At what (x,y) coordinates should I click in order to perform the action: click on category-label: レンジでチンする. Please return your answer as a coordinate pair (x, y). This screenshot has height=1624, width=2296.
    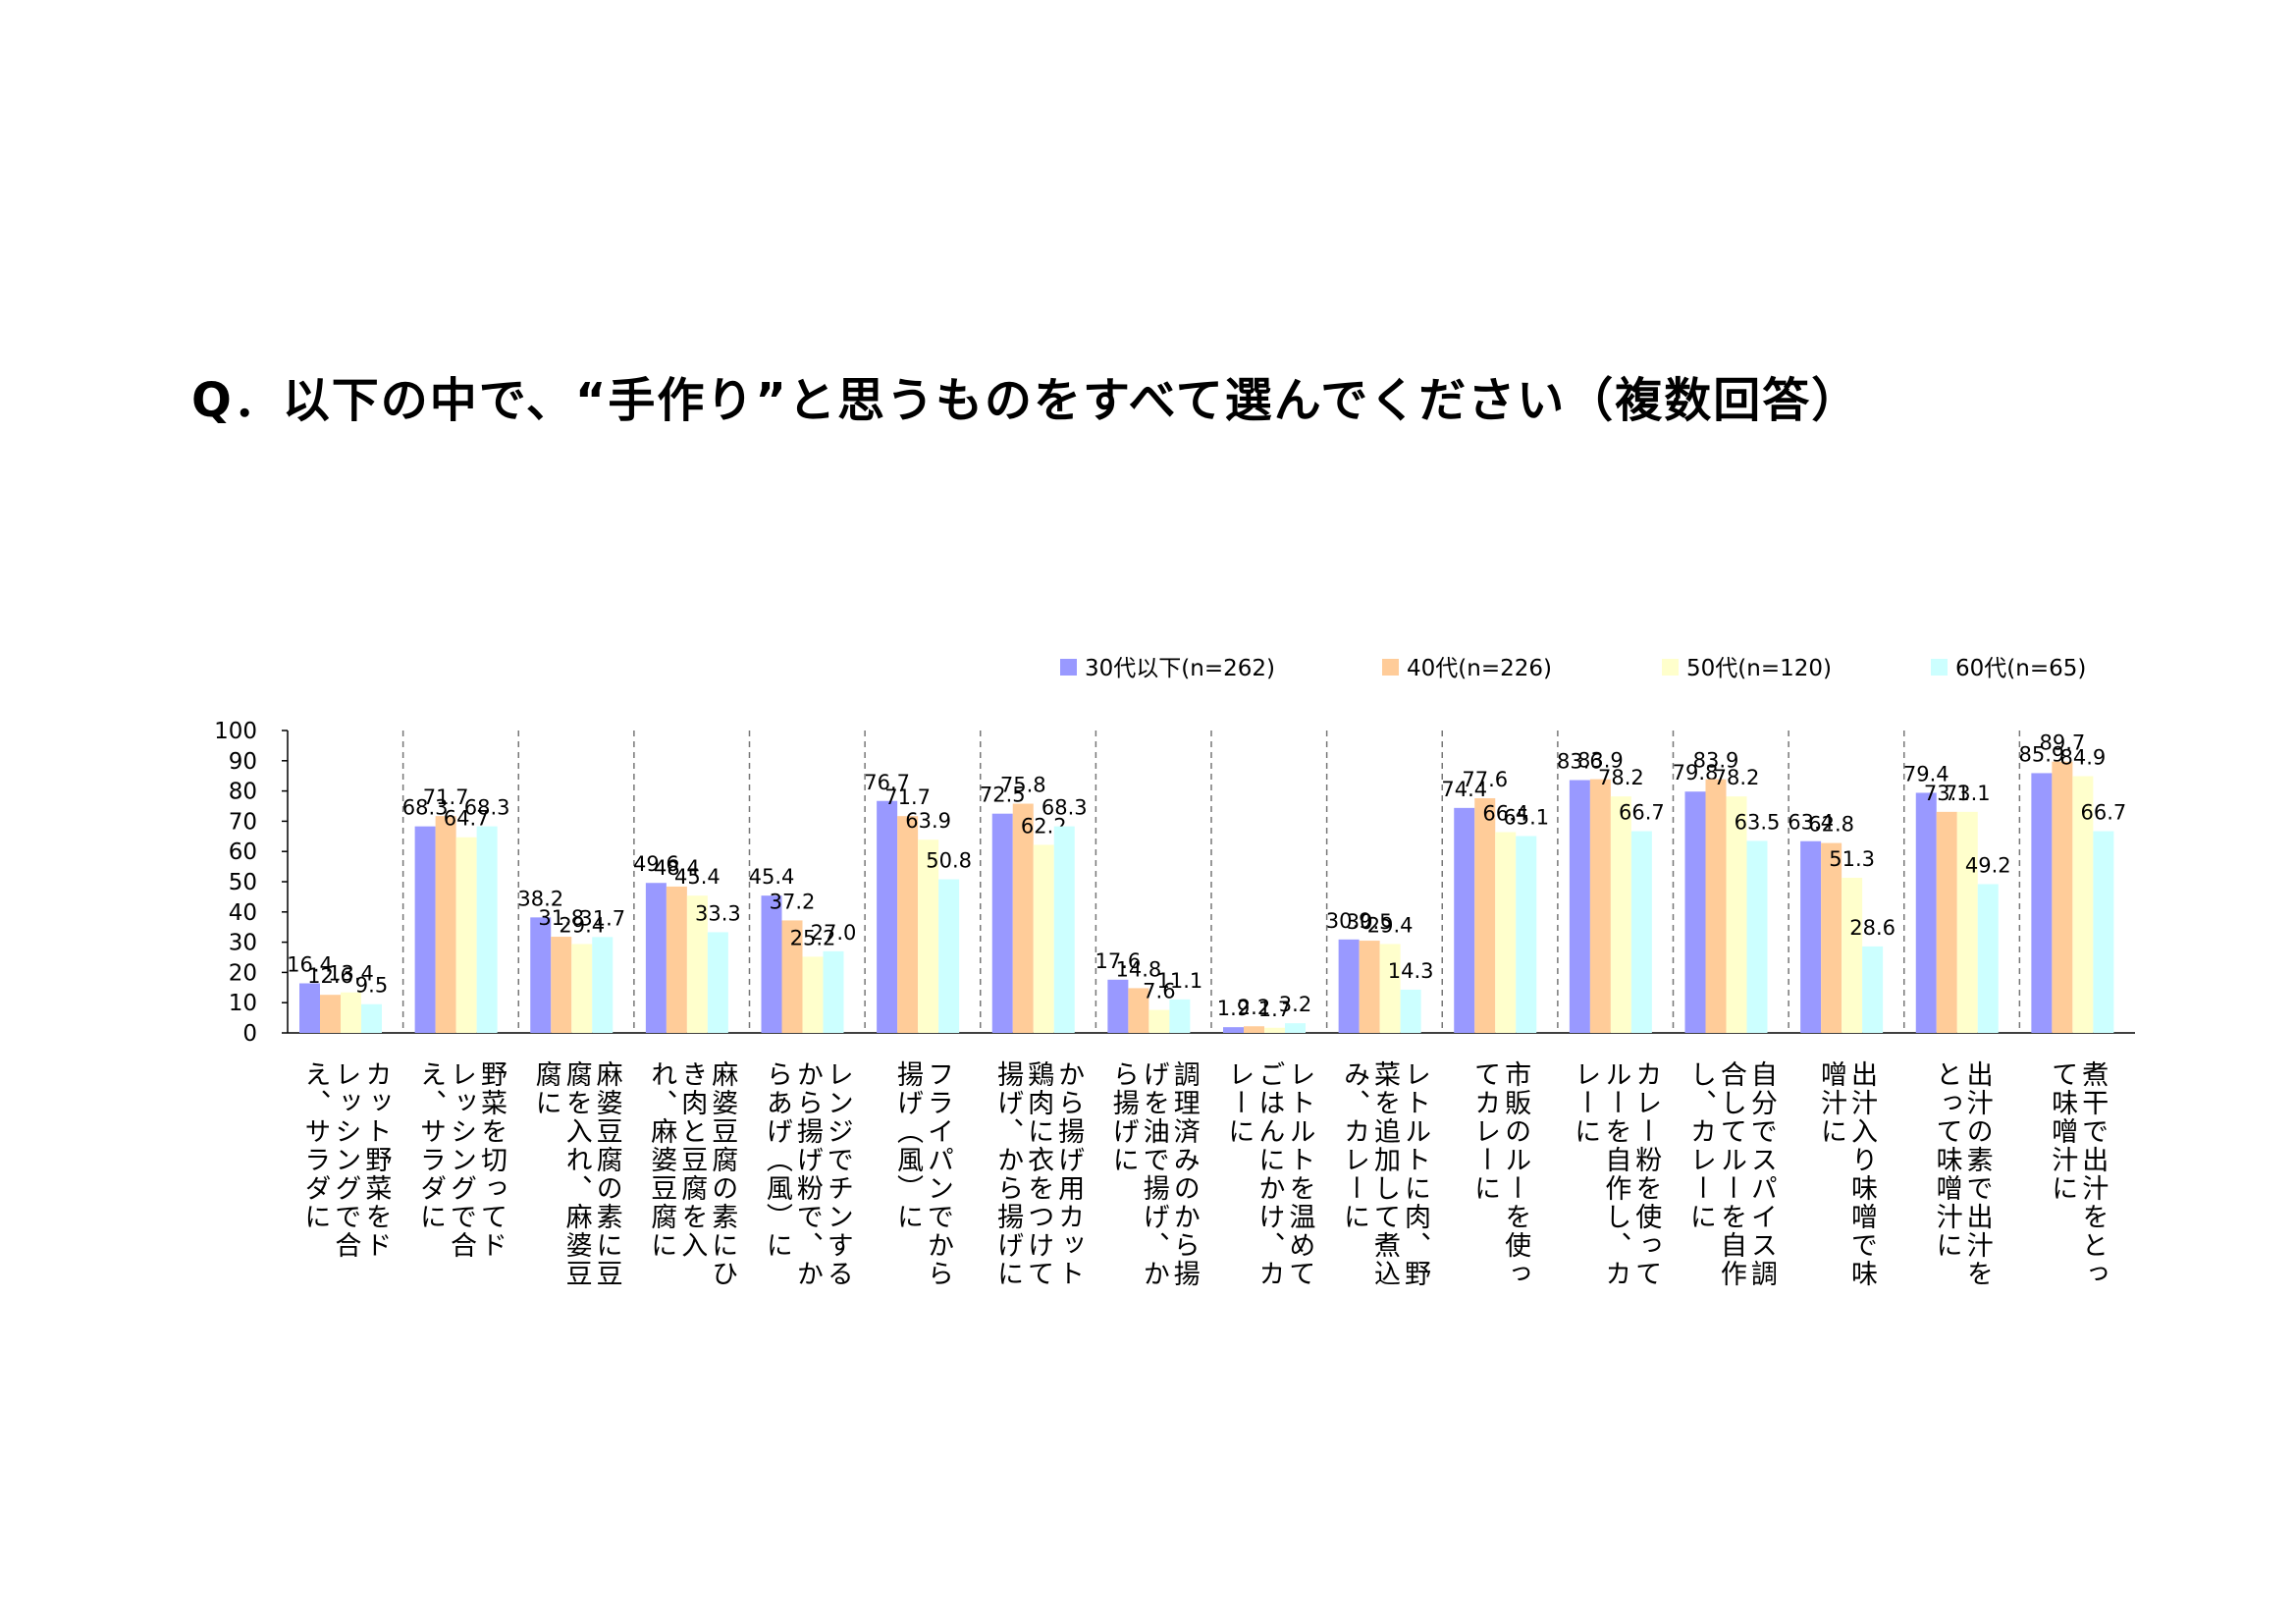
    Looking at the image, I should click on (838, 1174).